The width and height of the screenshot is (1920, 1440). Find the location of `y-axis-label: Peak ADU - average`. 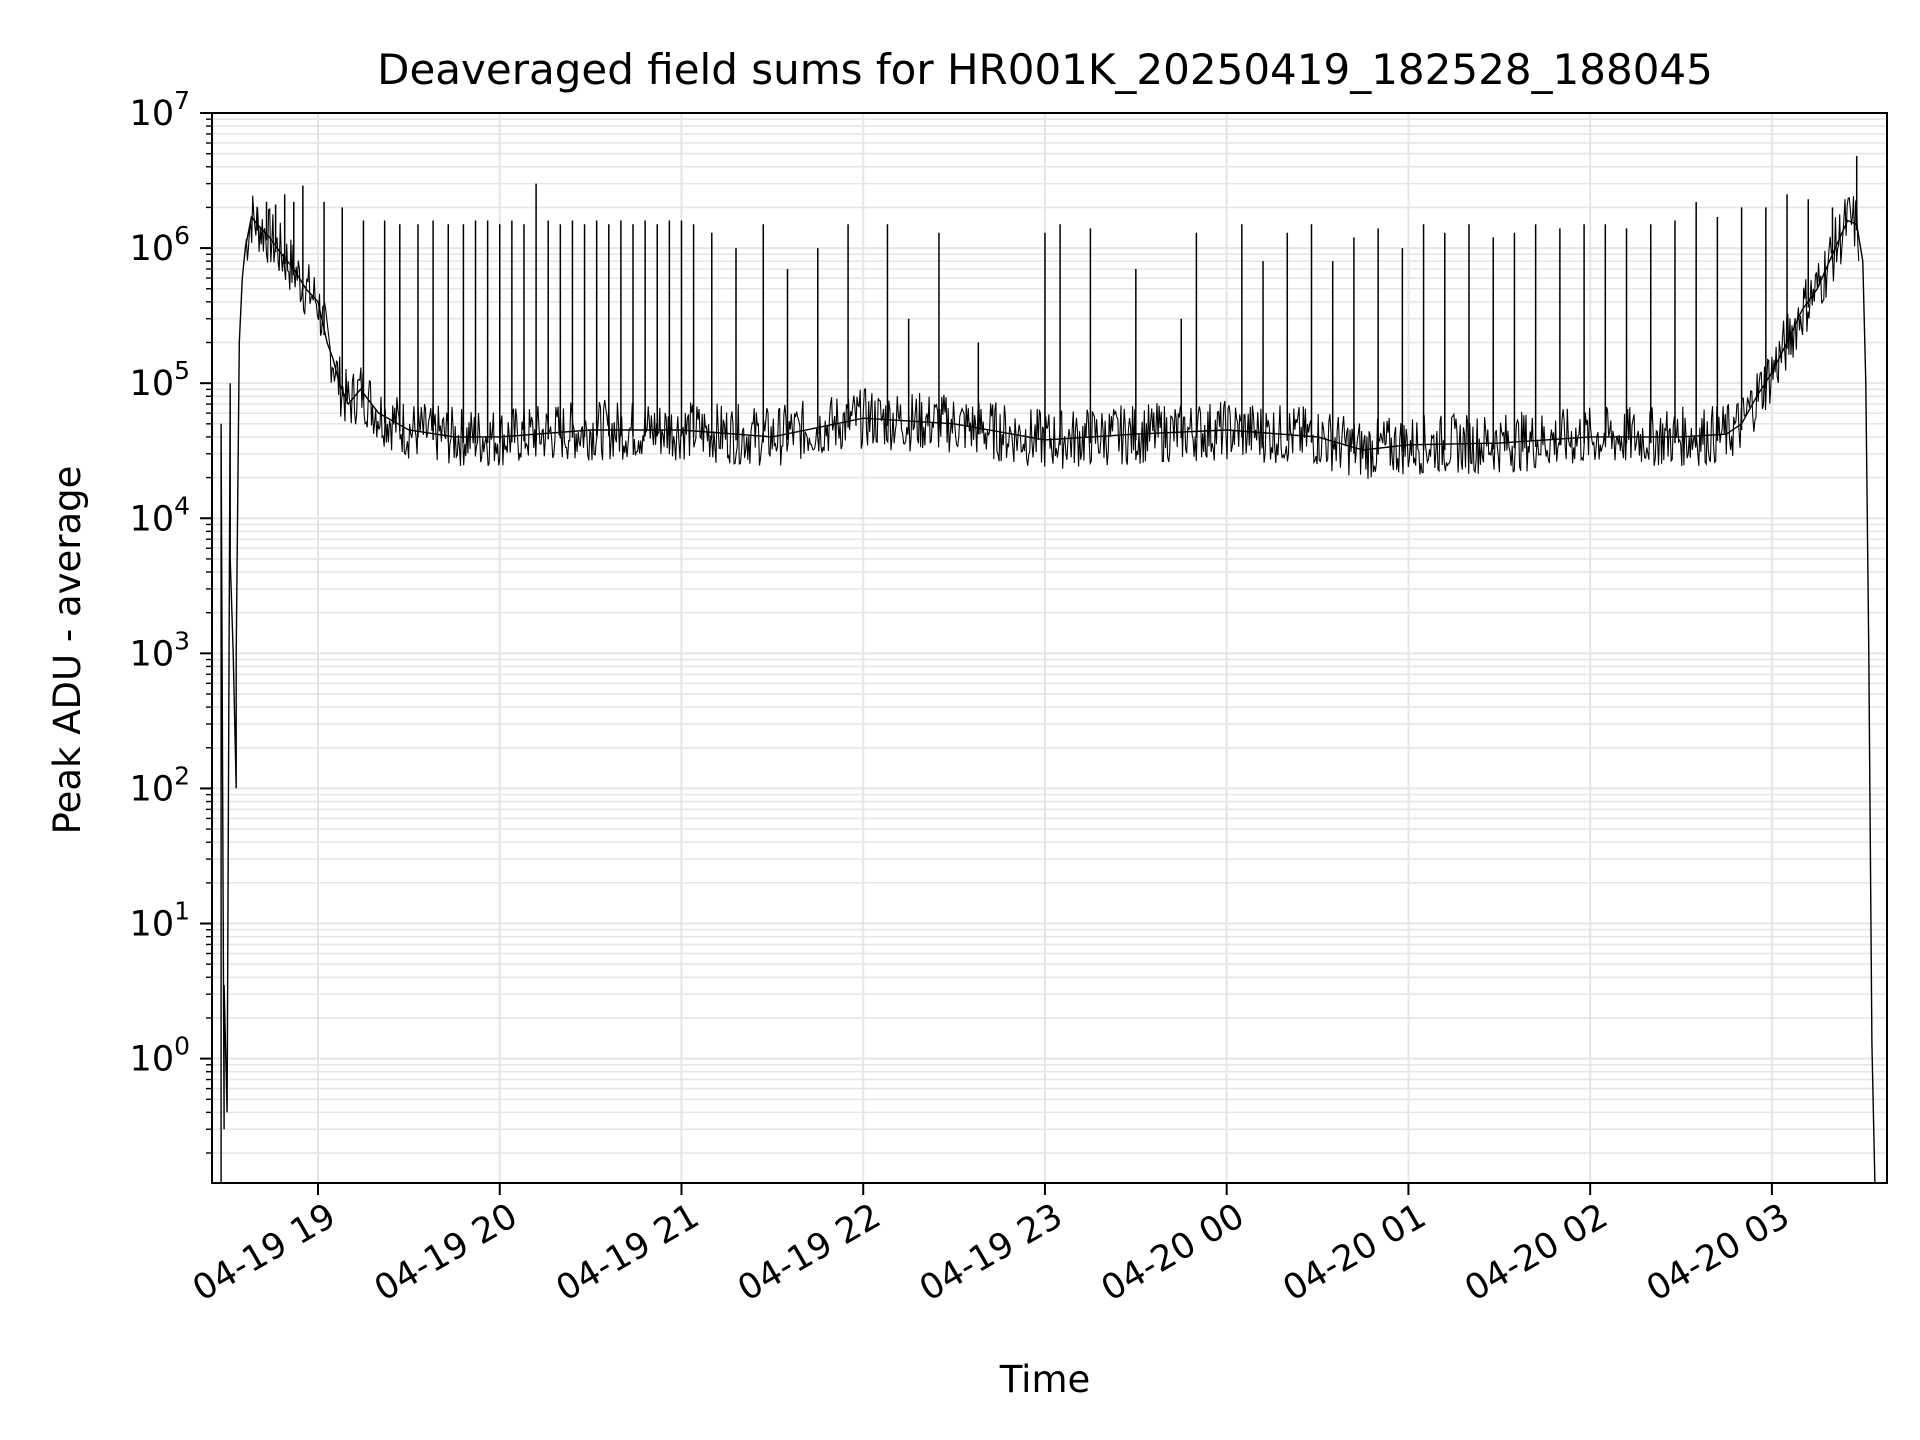

y-axis-label: Peak ADU - average is located at coordinates (67, 650).